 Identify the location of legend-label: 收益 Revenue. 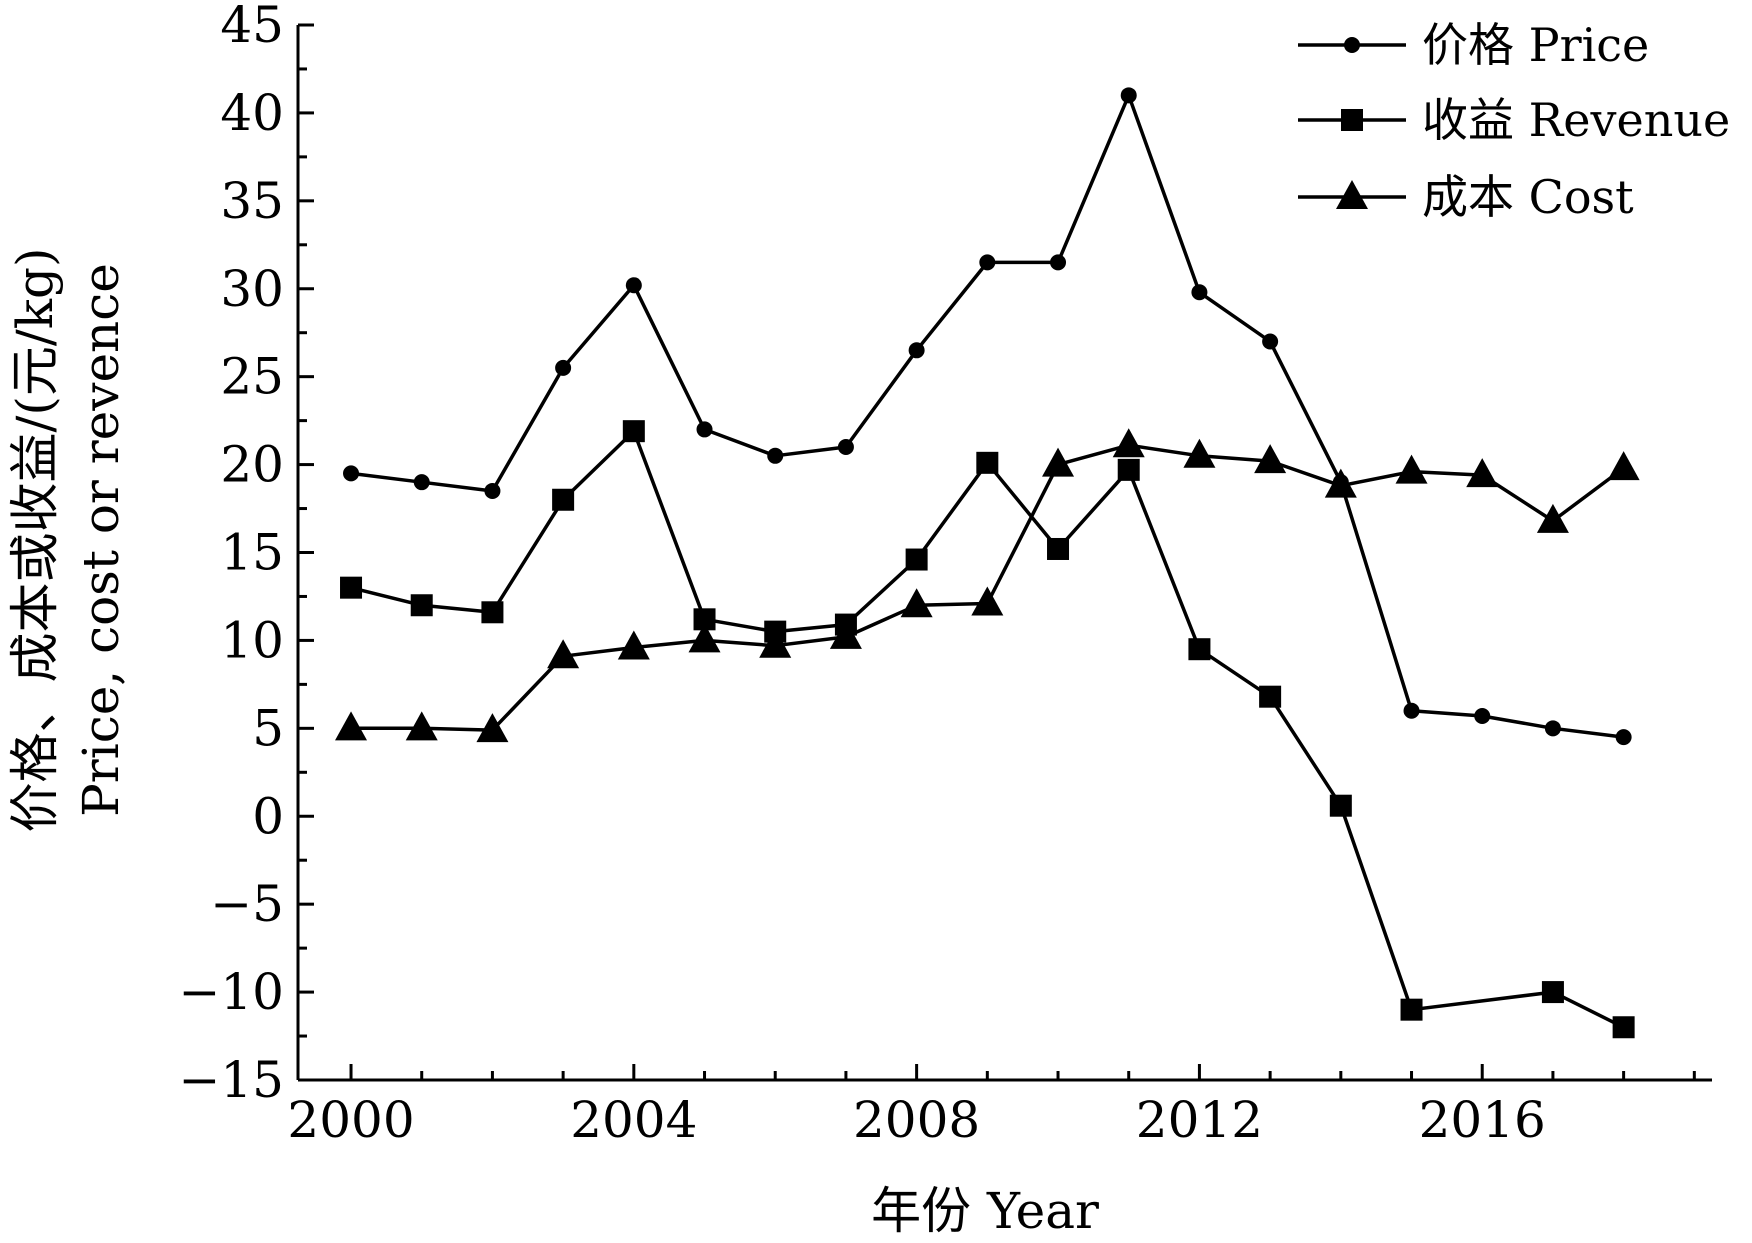
(1576, 120).